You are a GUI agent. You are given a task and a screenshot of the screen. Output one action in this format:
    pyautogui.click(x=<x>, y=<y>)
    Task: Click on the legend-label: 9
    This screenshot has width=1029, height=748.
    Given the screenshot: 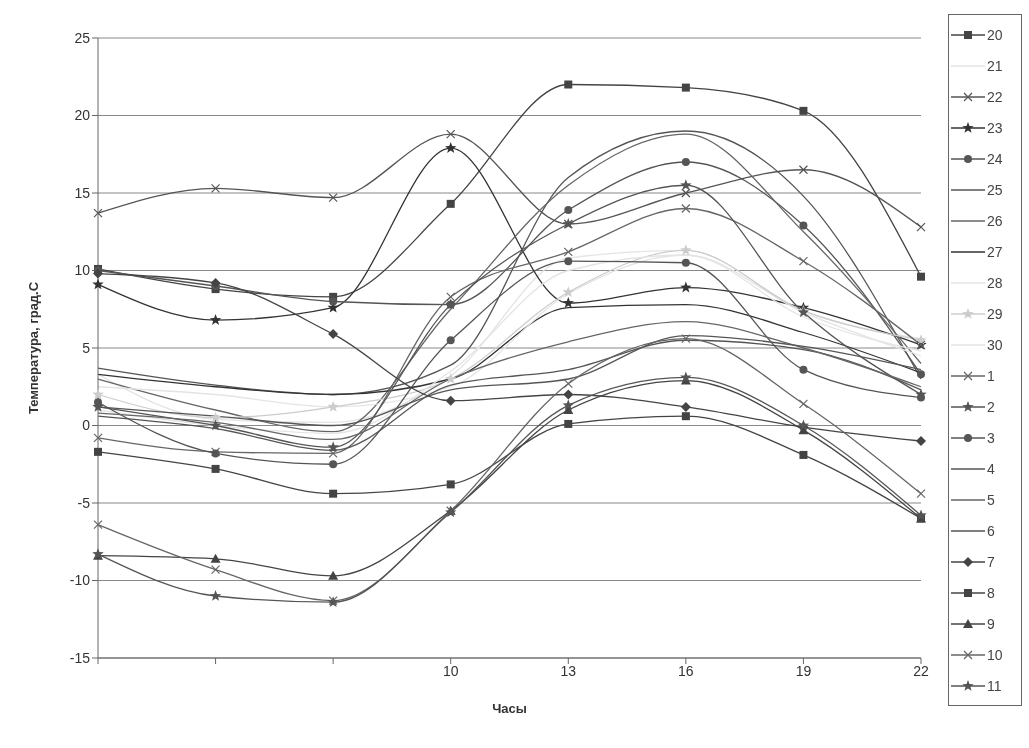 What is the action you would take?
    pyautogui.click(x=991, y=623)
    